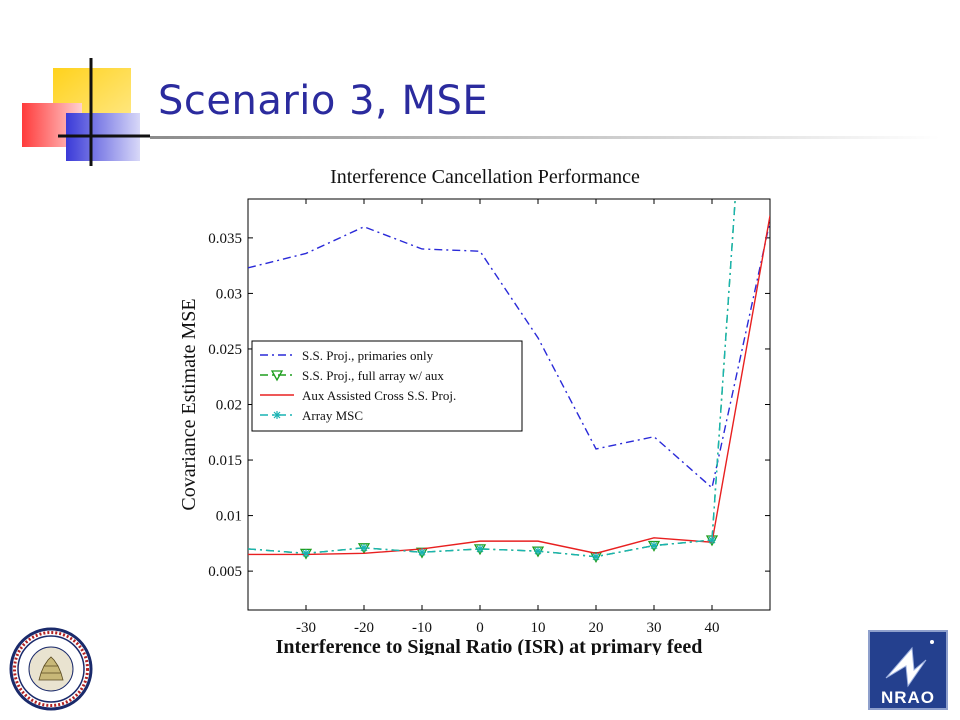 The width and height of the screenshot is (960, 720). Describe the element at coordinates (189, 404) in the screenshot. I see `y-axis-label: Covariance Estimate MSE` at that location.